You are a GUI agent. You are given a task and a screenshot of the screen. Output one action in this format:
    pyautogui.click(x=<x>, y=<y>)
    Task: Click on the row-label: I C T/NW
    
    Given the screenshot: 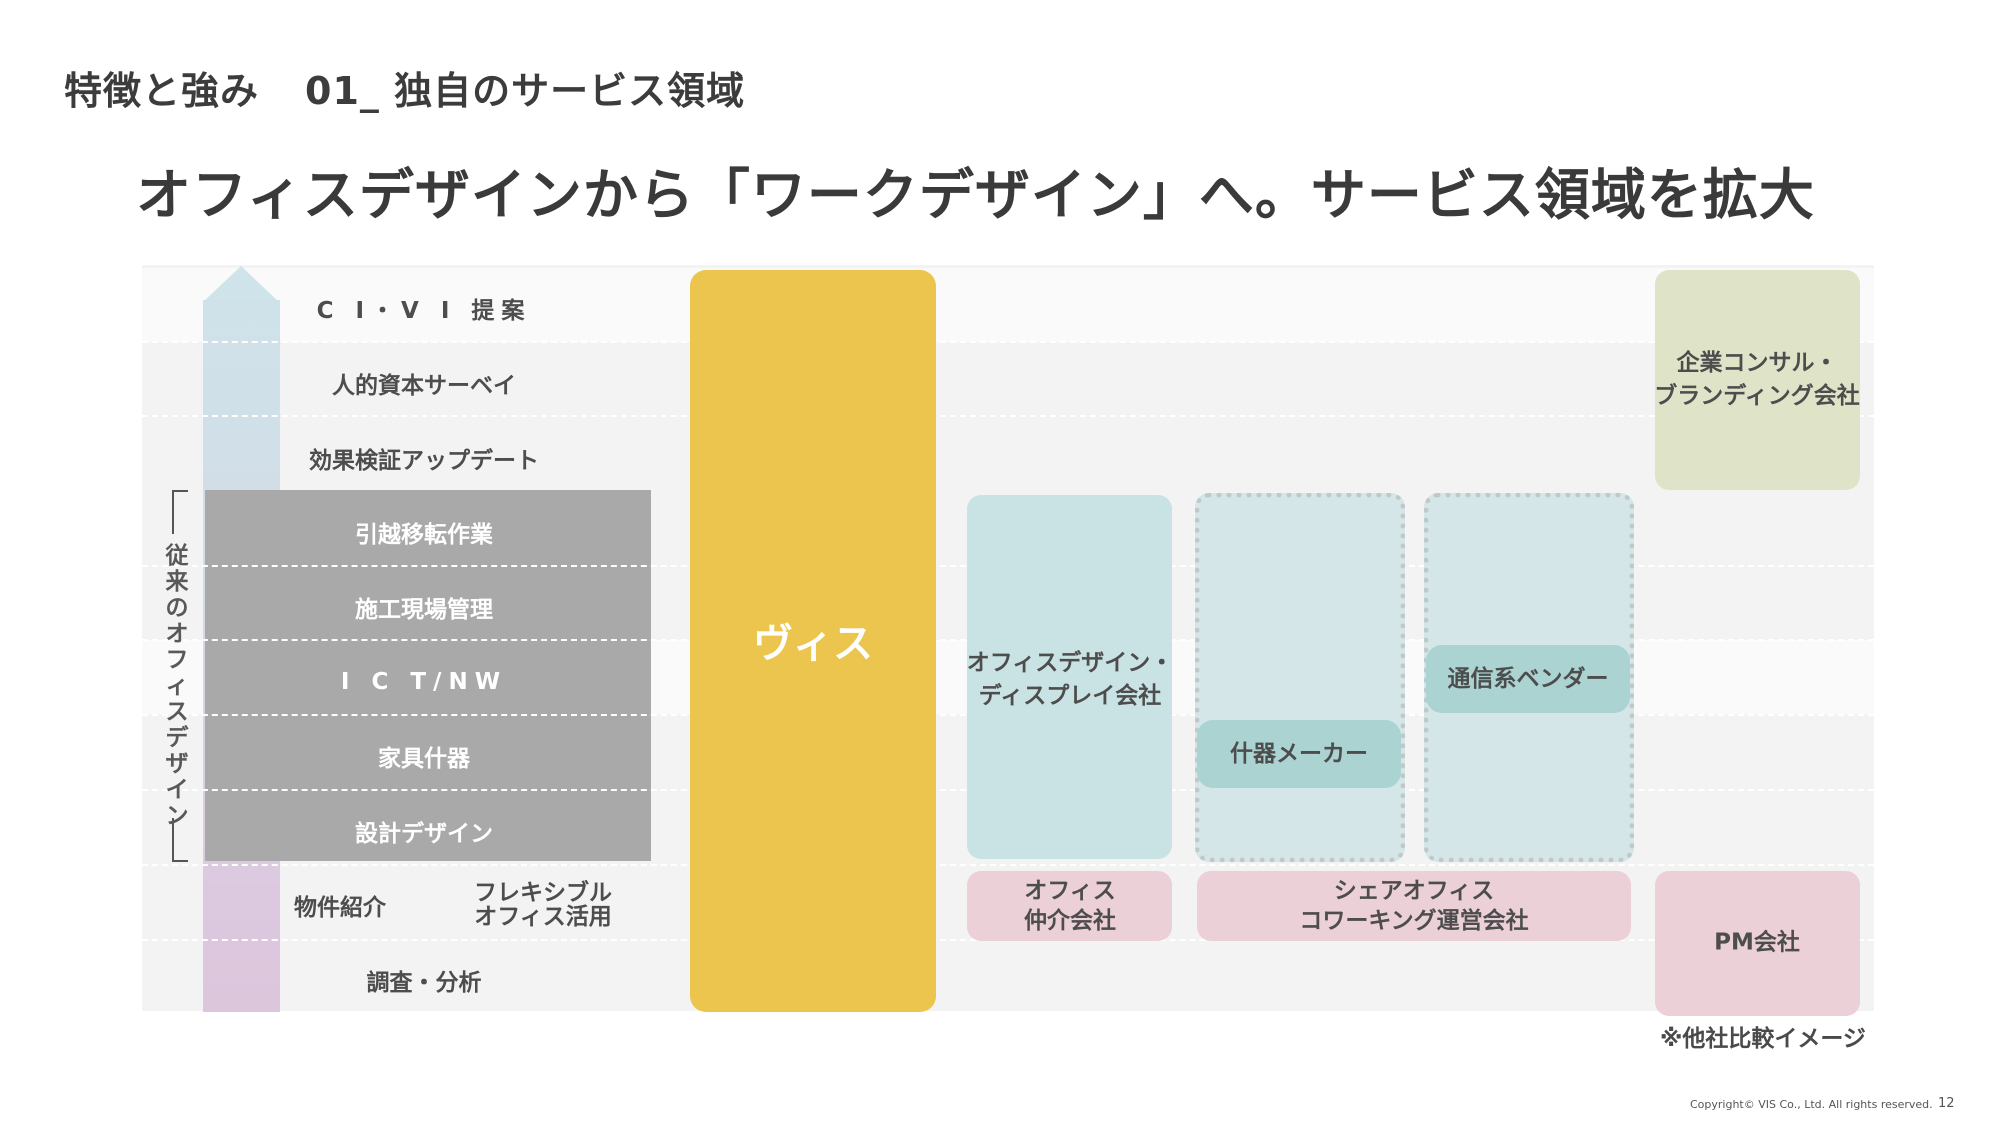 What is the action you would take?
    pyautogui.click(x=424, y=682)
    